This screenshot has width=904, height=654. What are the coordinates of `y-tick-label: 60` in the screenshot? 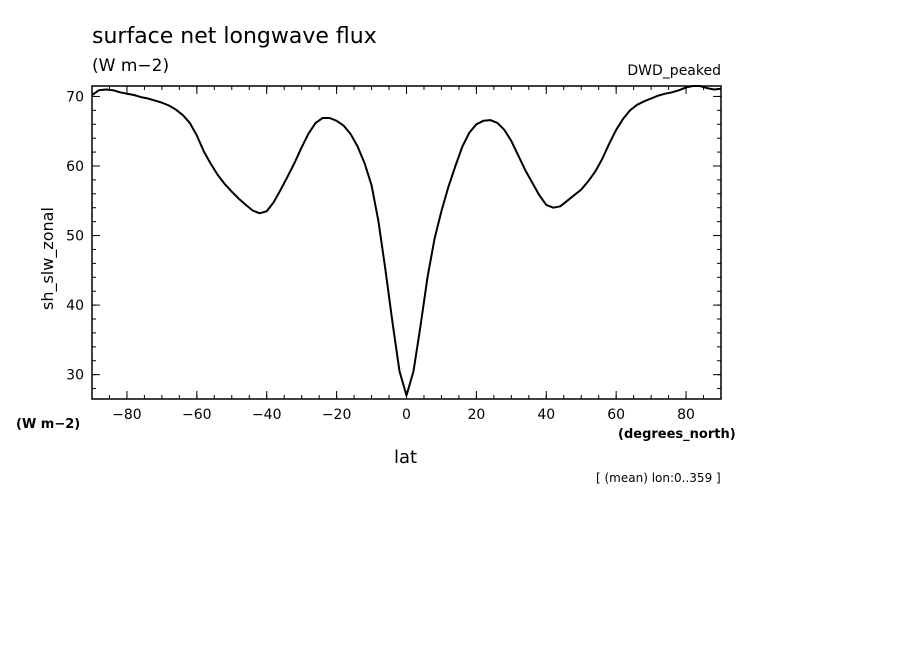 It's located at (75, 167).